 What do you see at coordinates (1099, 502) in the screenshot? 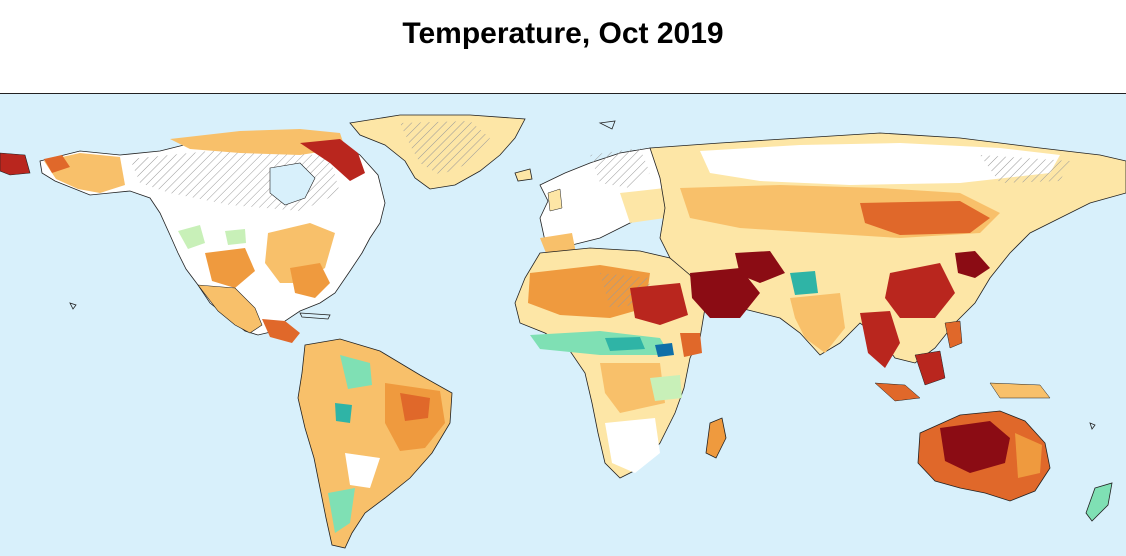
I see `new-zealand` at bounding box center [1099, 502].